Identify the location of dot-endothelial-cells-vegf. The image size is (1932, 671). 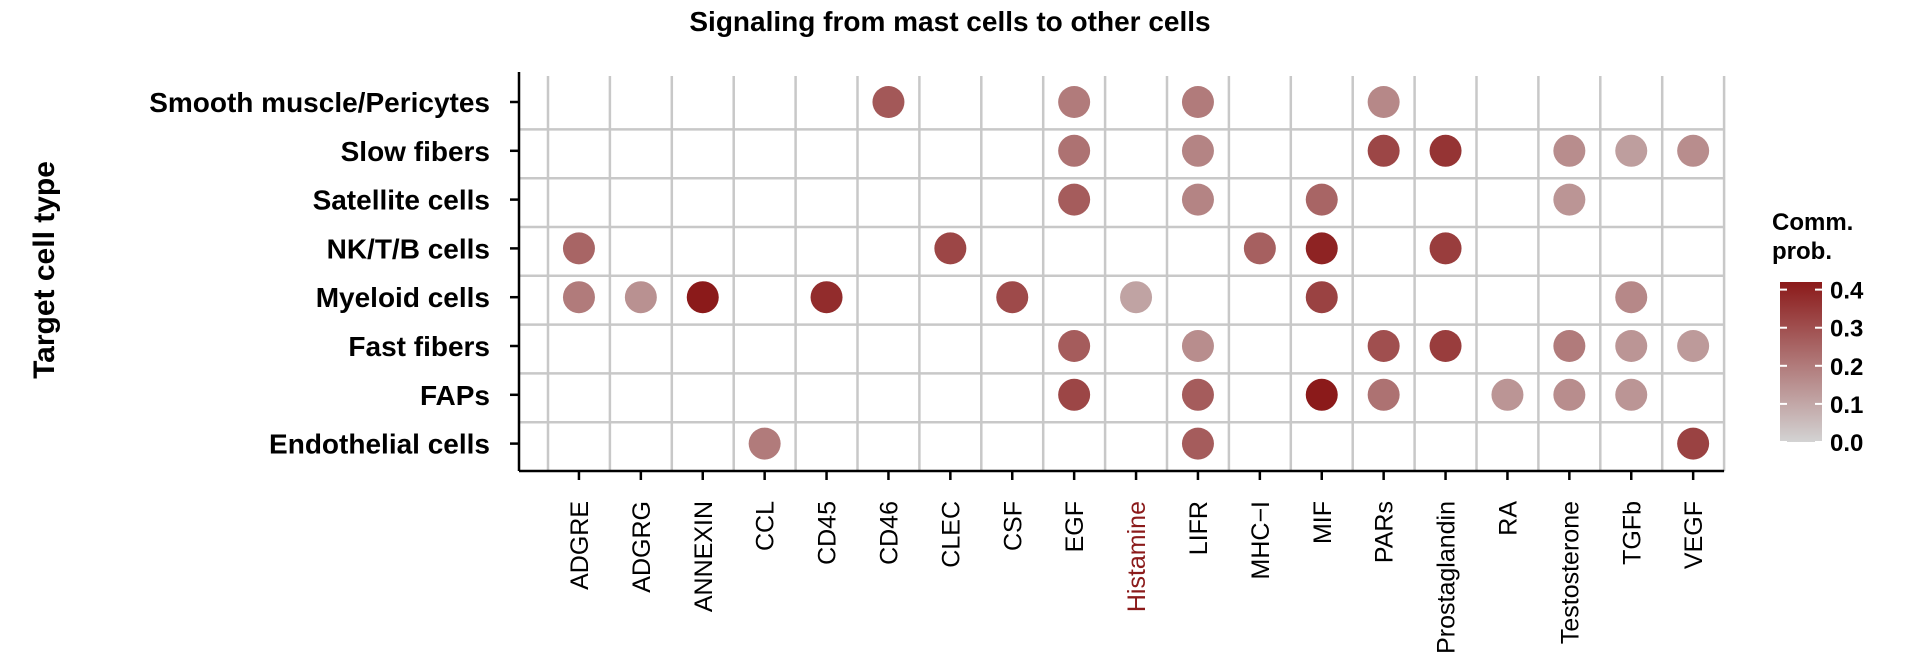
(1693, 443).